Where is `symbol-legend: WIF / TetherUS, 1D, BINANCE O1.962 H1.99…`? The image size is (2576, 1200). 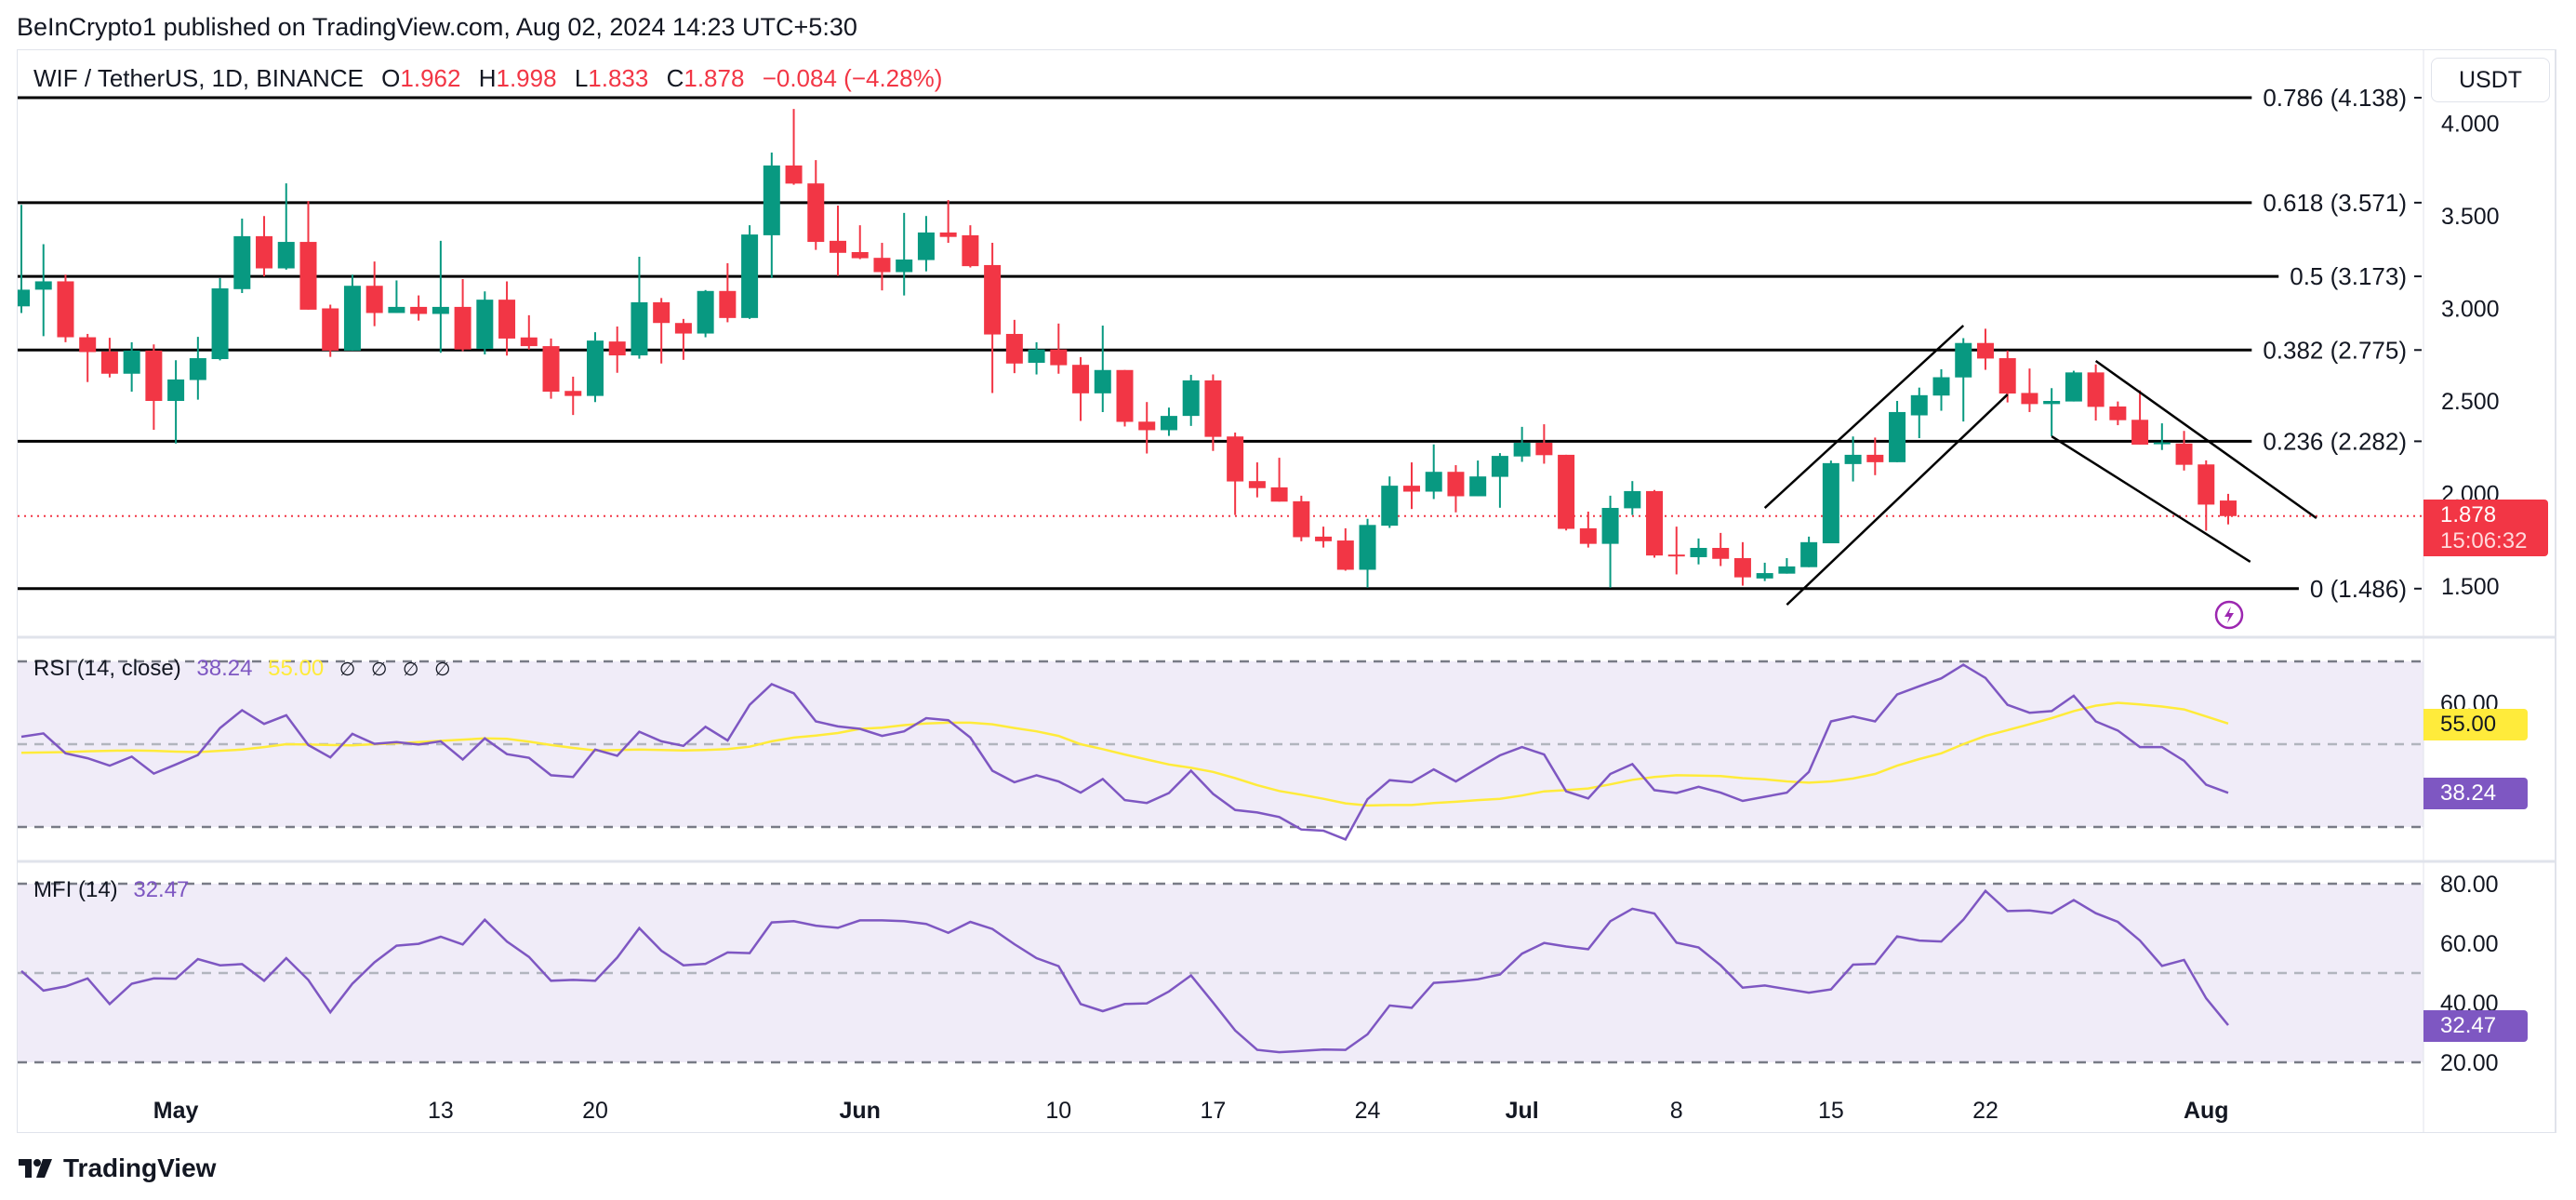 symbol-legend: WIF / TetherUS, 1D, BINANCE O1.962 H1.99… is located at coordinates (487, 78).